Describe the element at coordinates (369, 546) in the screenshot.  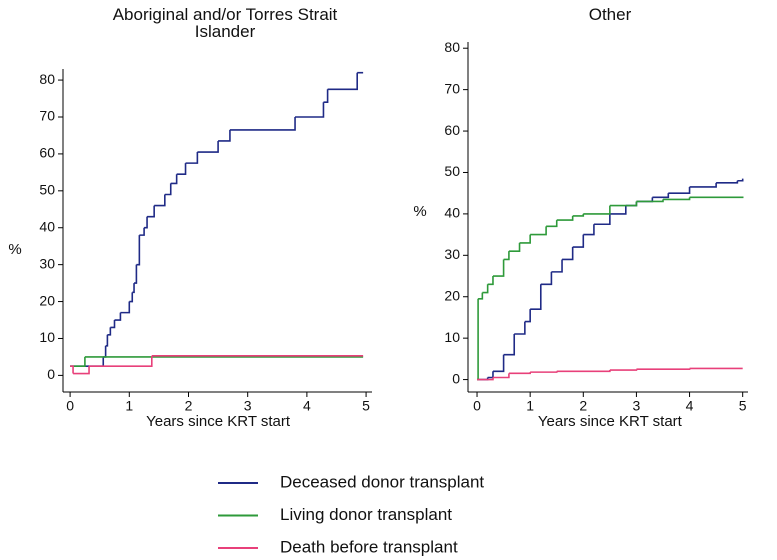
I see `legend-label: Death before transplant` at that location.